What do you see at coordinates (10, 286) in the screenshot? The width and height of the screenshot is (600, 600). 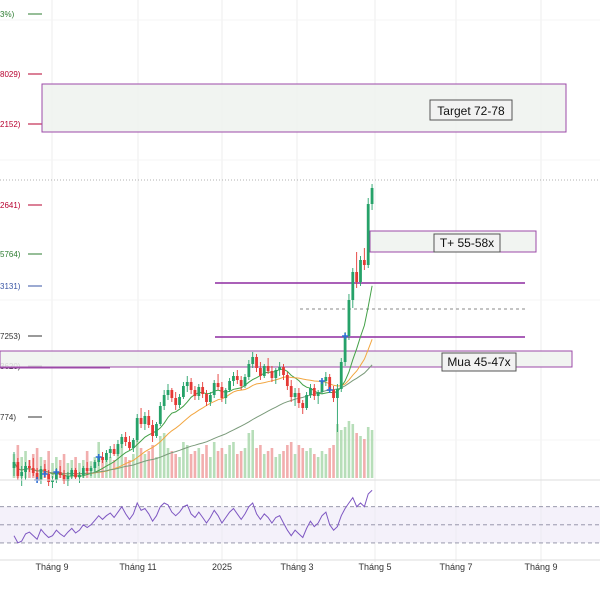 I see `price-level-label: 3131)` at bounding box center [10, 286].